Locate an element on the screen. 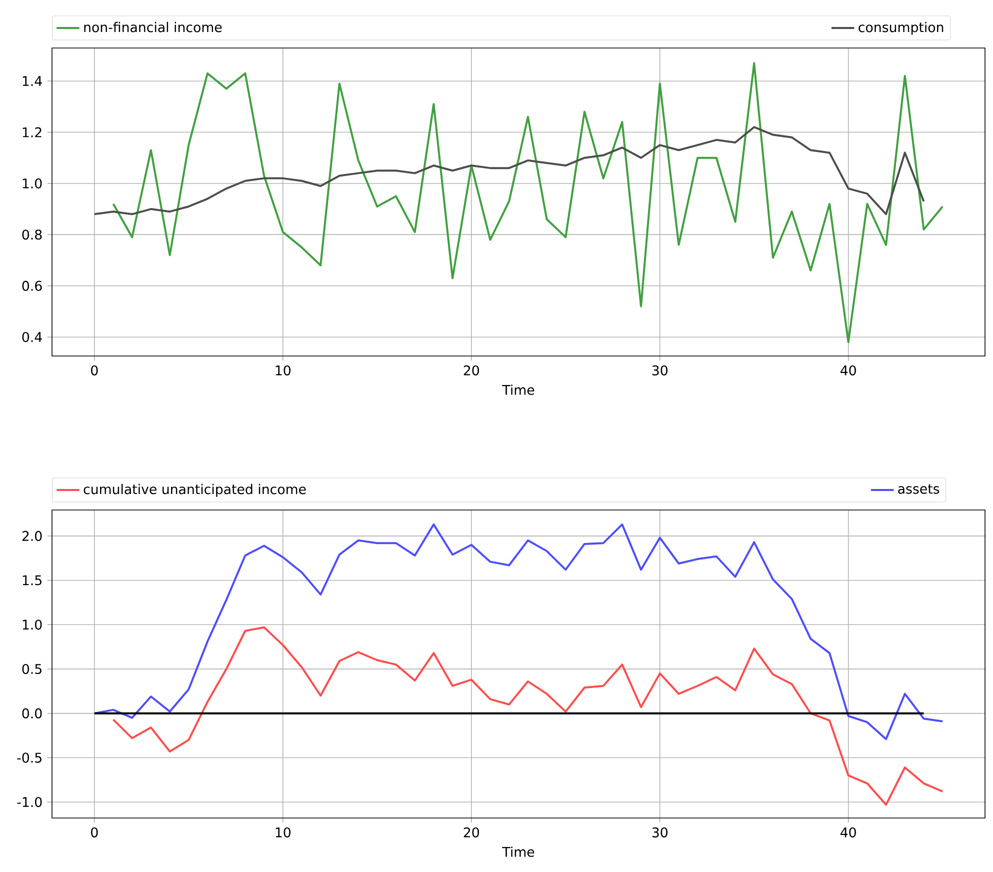 This screenshot has width=993, height=872. y-tick-label: -1.0 is located at coordinates (29, 802).